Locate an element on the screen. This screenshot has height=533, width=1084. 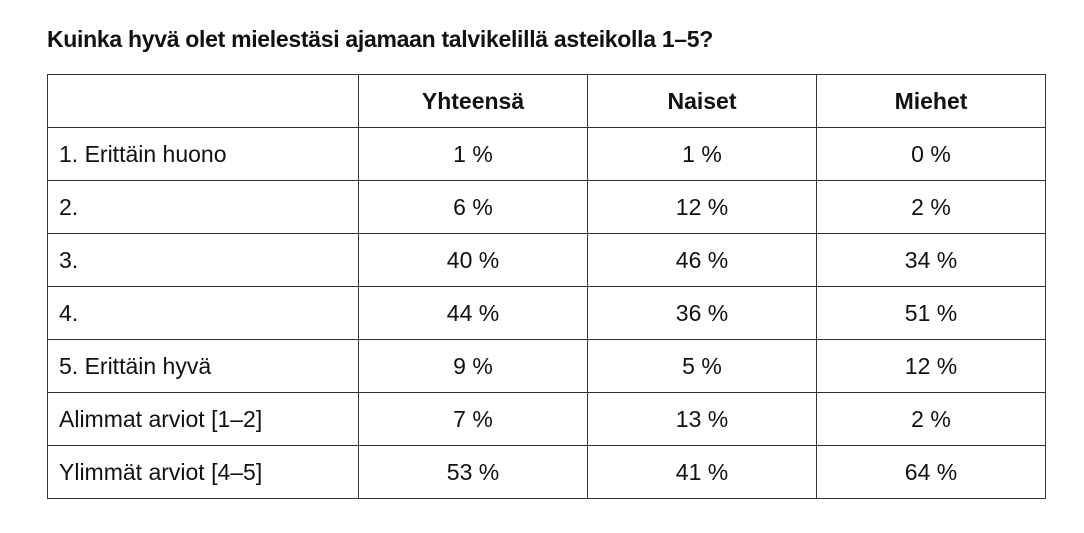
row-label: 2. is located at coordinates (203, 207).